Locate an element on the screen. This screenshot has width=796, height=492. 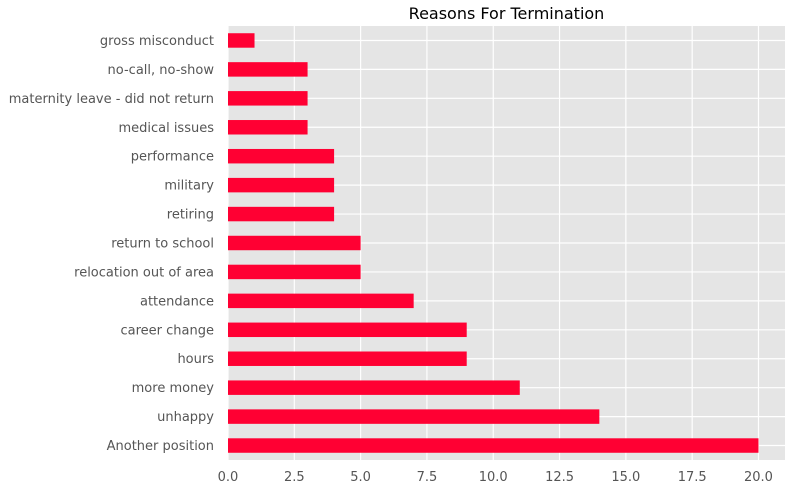
y-tick-label: retiring is located at coordinates (190, 215).